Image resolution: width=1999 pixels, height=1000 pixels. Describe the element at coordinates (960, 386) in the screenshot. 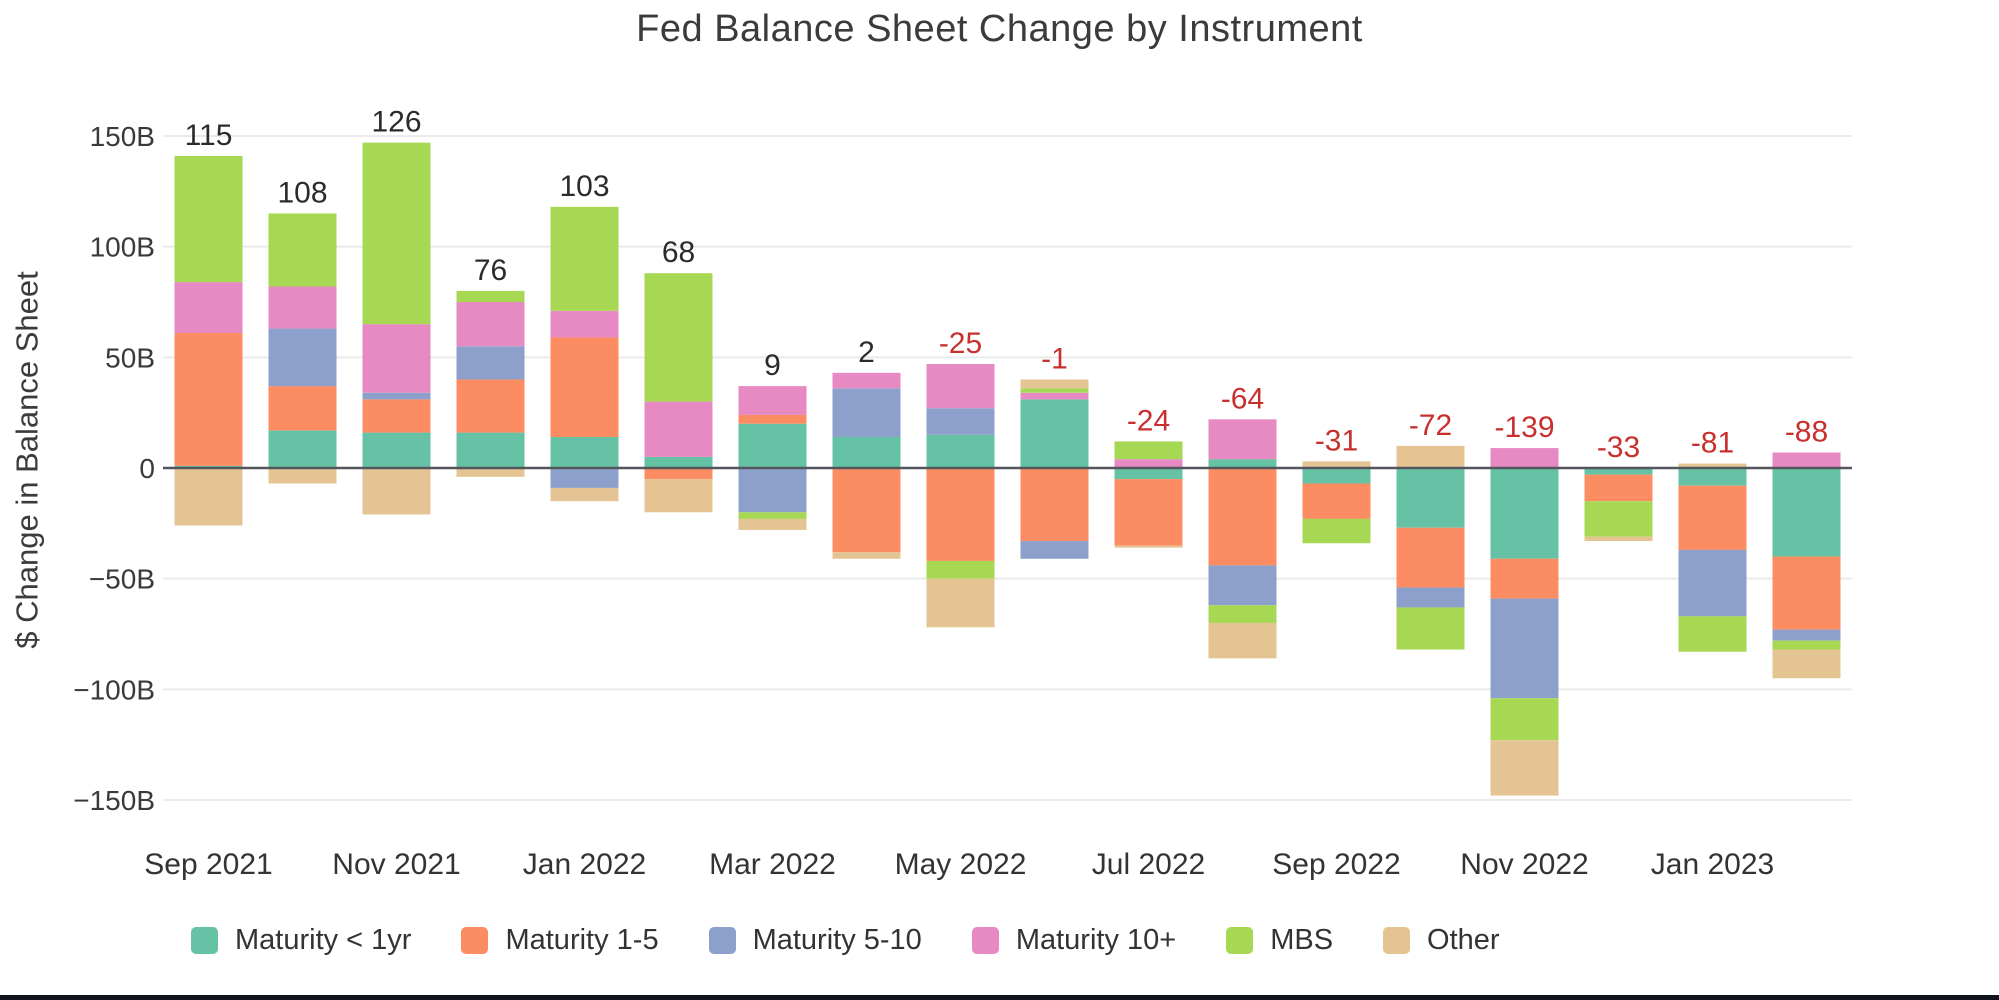

I see `bar-segment-maturity-10-may-2022` at that location.